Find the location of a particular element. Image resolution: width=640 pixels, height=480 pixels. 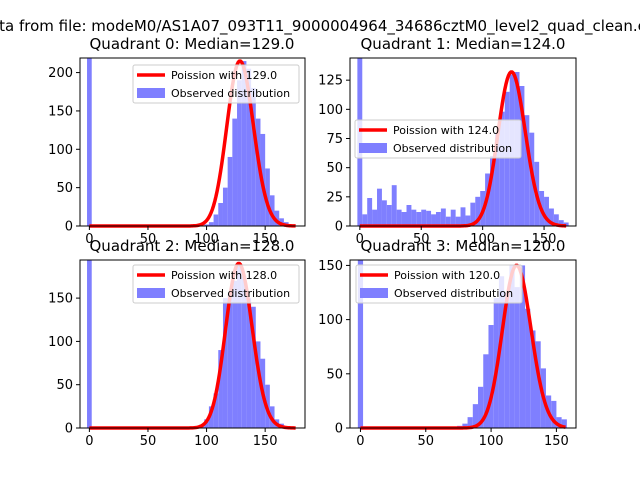

quadrant-0-ytick-label-4: 200 is located at coordinates (60, 73).